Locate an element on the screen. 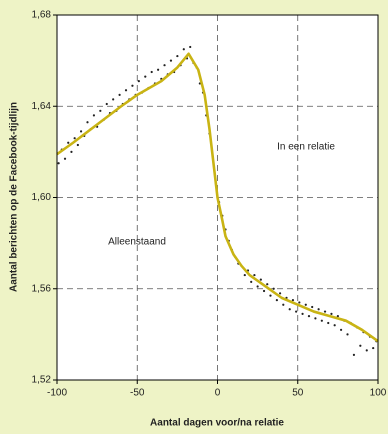 The height and width of the screenshot is (434, 388). x-tick-label: 0 is located at coordinates (218, 393).